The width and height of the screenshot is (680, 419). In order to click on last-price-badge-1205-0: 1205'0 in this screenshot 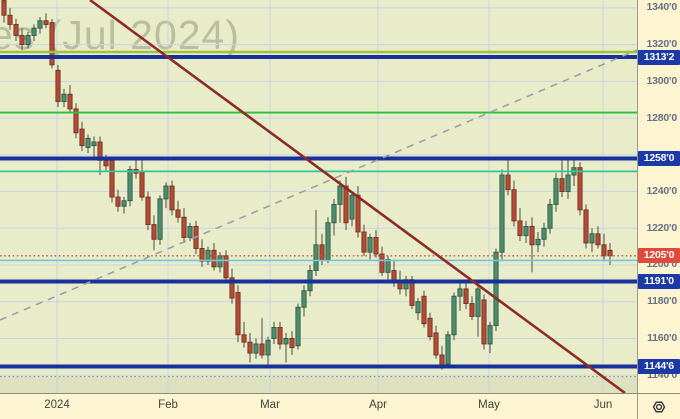, I will do `click(659, 256)`.